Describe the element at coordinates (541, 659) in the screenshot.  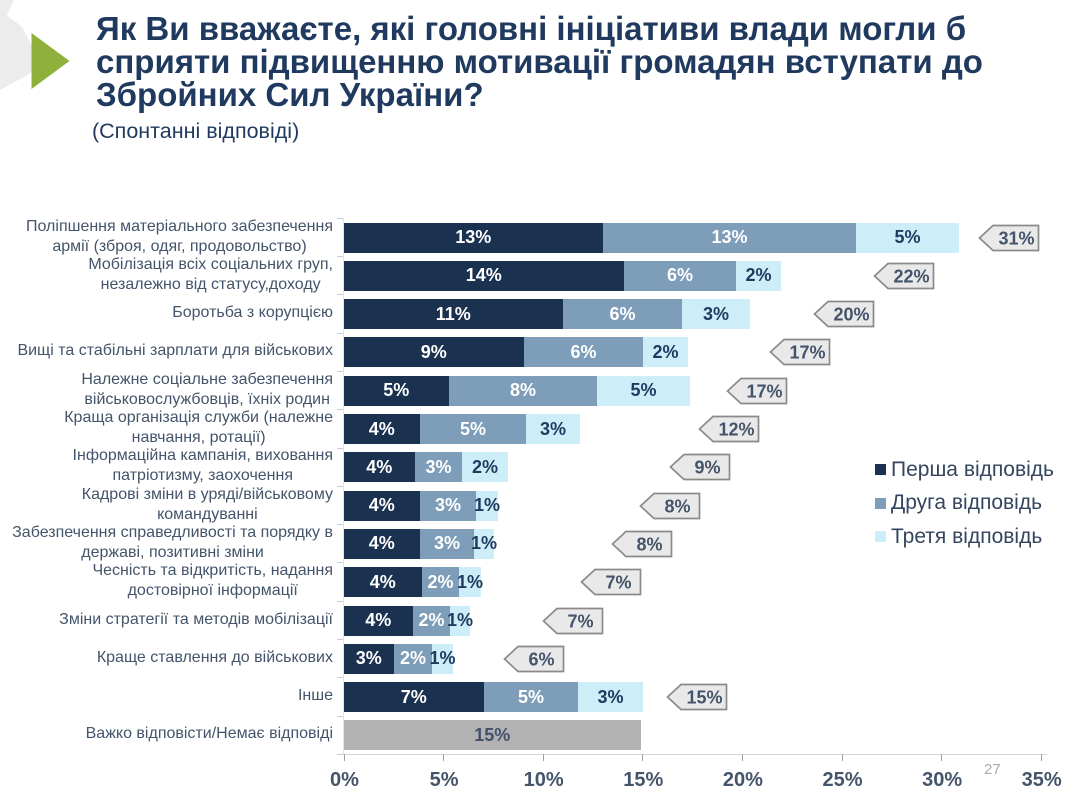
I see `svg-text: 6%` at that location.